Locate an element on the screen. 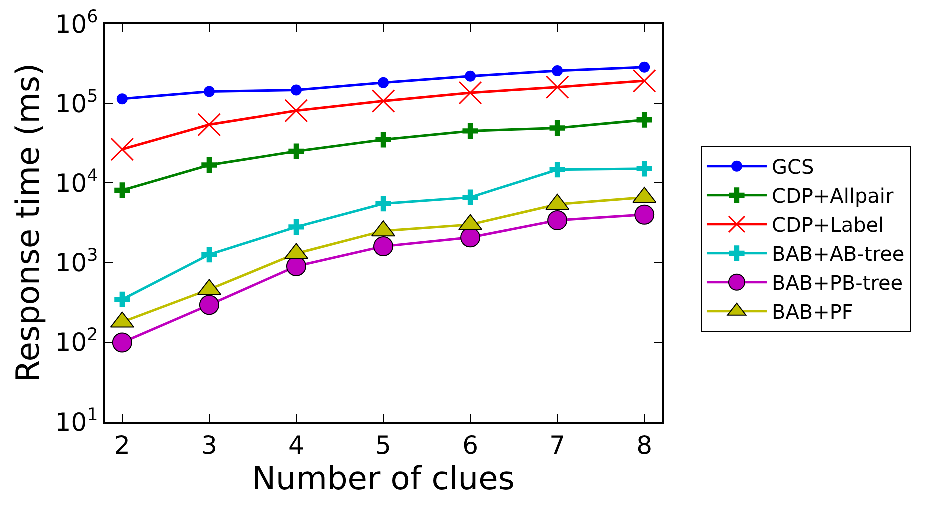  y-tick-label: 10$^{1}$ is located at coordinates (76, 421).